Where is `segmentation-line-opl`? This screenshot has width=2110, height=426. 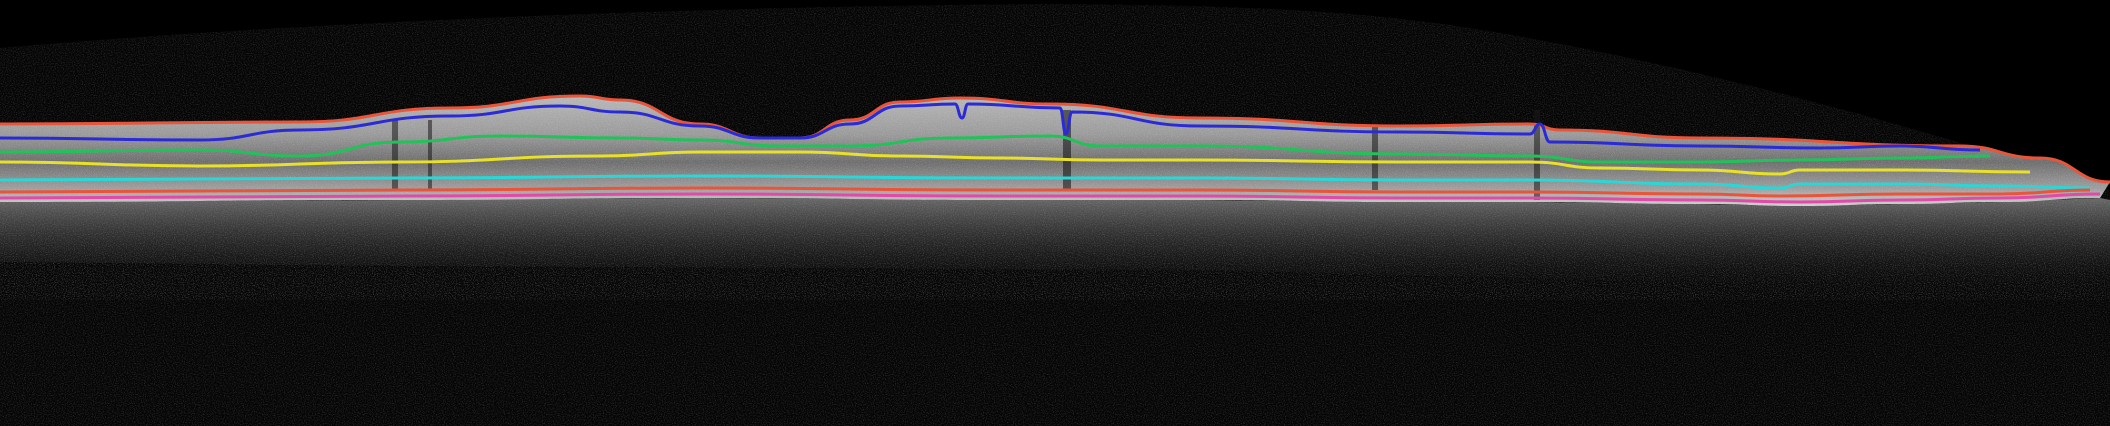
segmentation-line-opl is located at coordinates (1015, 163).